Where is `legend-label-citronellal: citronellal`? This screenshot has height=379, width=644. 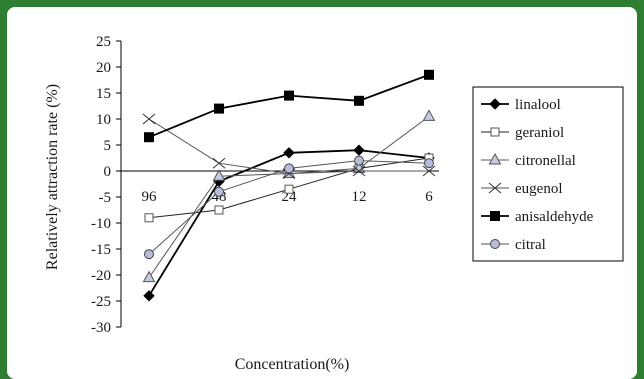
legend-label-citronellal: citronellal is located at coordinates (545, 161).